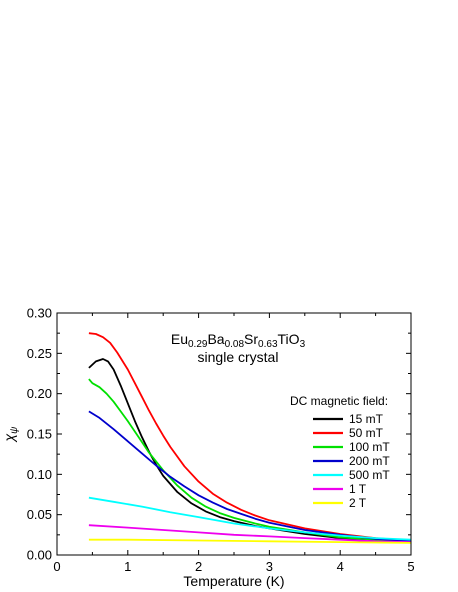 This screenshot has height=592, width=458. What do you see at coordinates (369, 475) in the screenshot?
I see `legend-entry: 500 mT` at bounding box center [369, 475].